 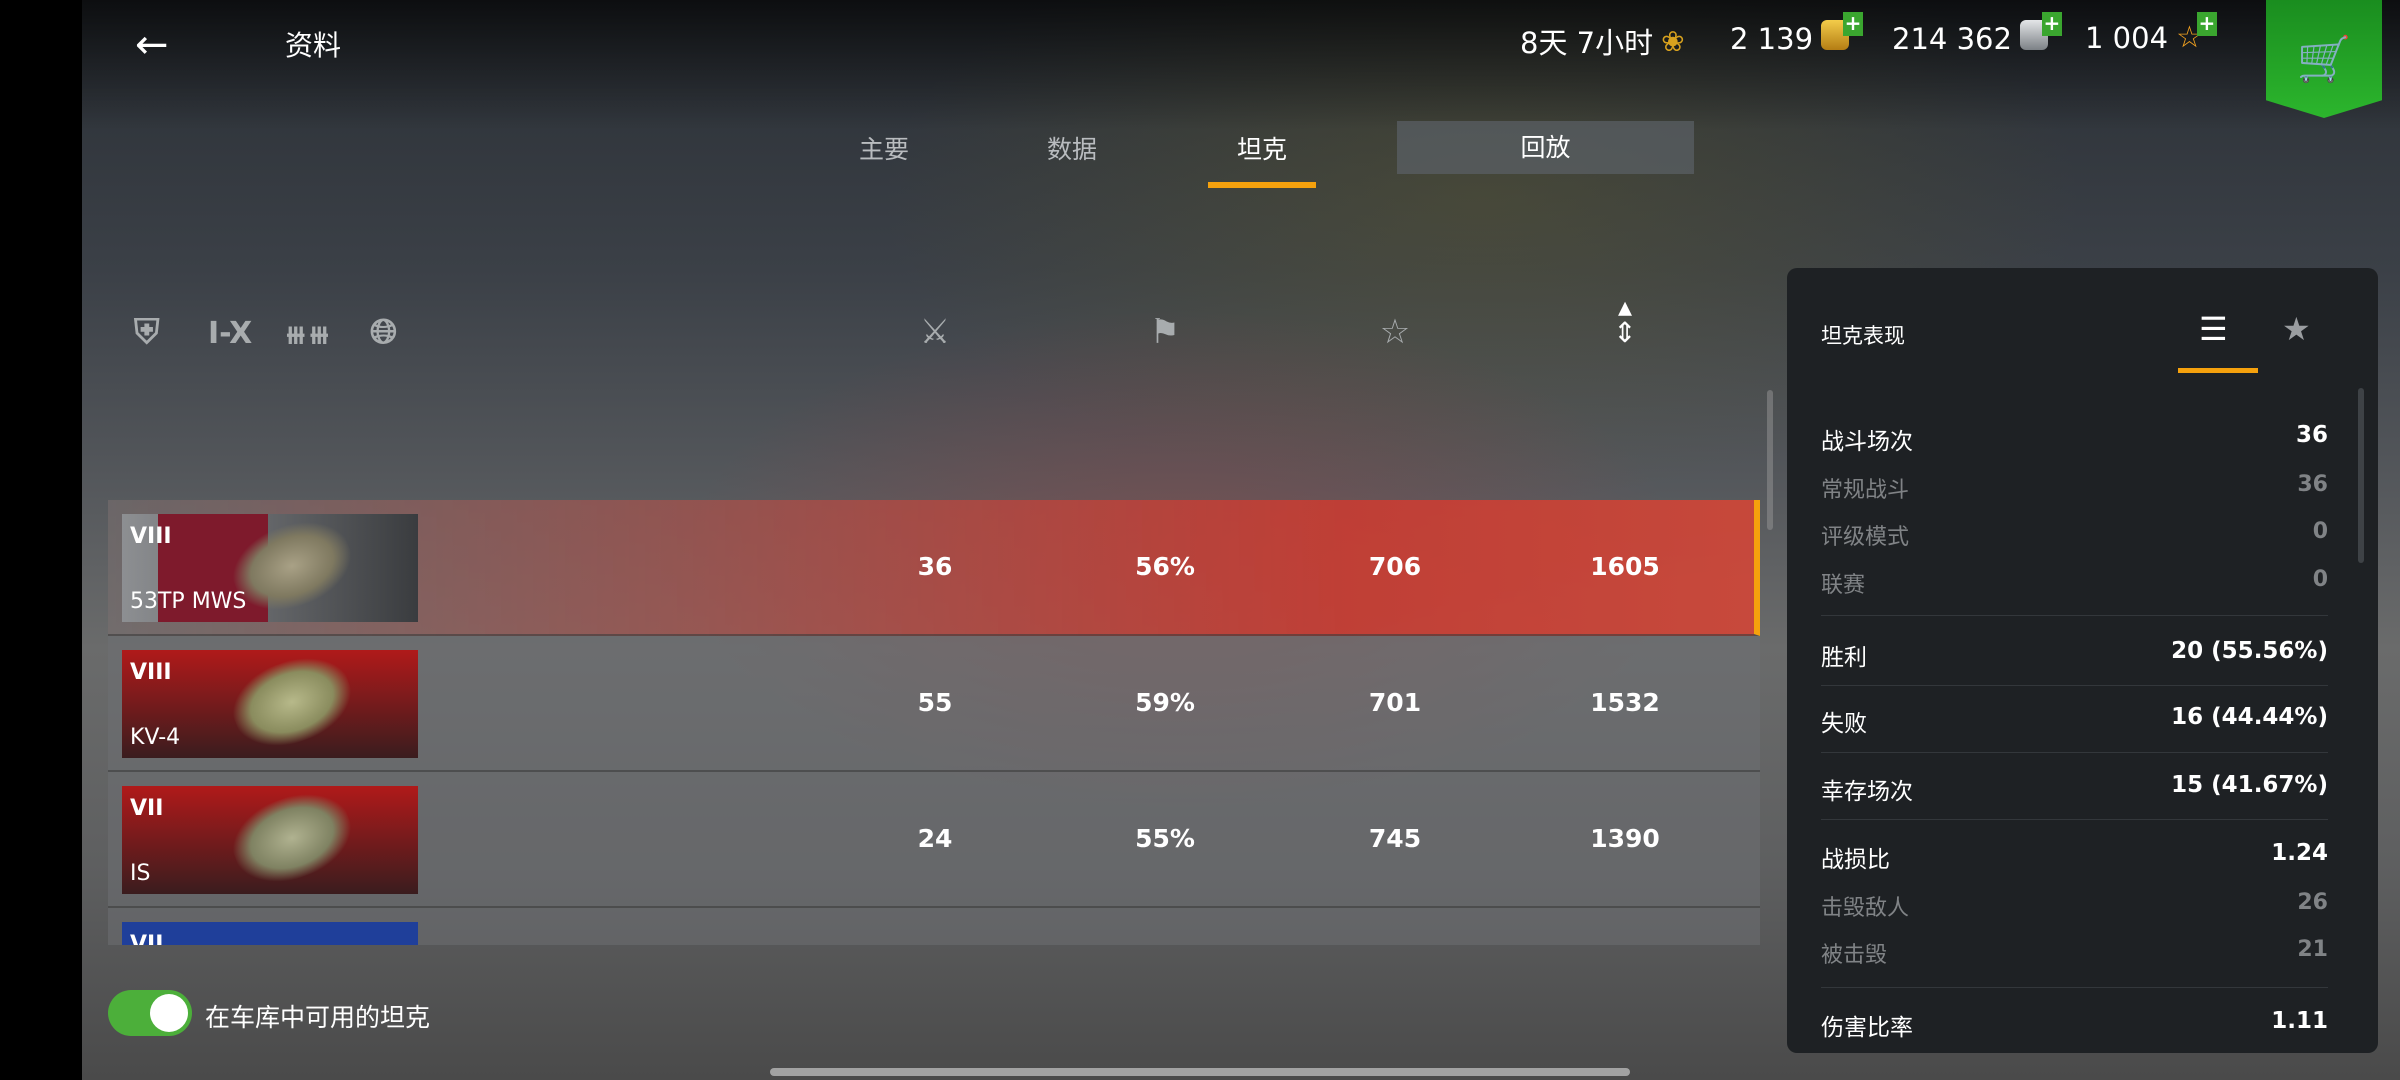 What do you see at coordinates (1395, 838) in the screenshot?
I see `xp-value: 745` at bounding box center [1395, 838].